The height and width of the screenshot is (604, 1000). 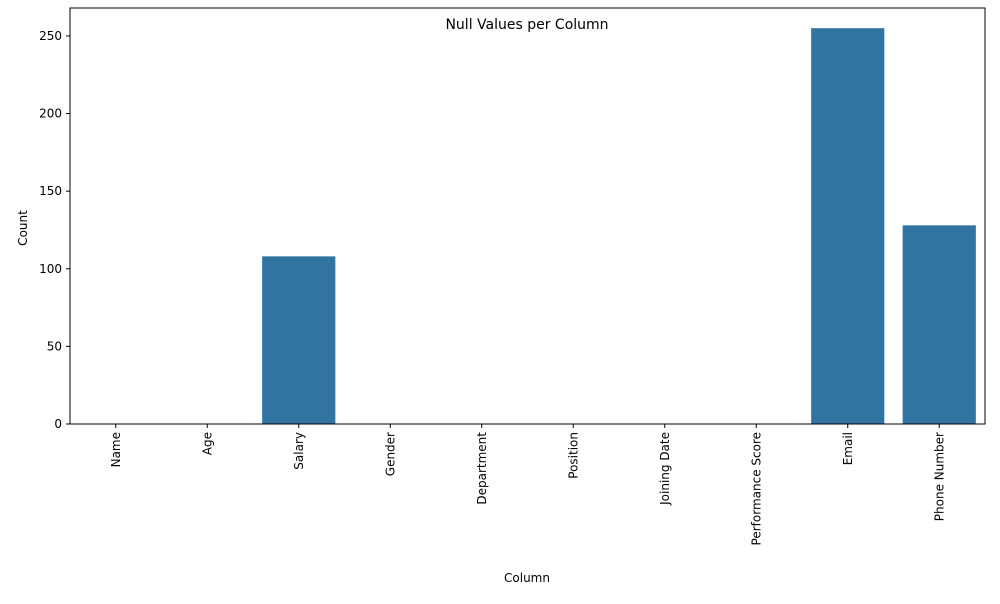 I want to click on y-axis-label: Count, so click(x=23, y=228).